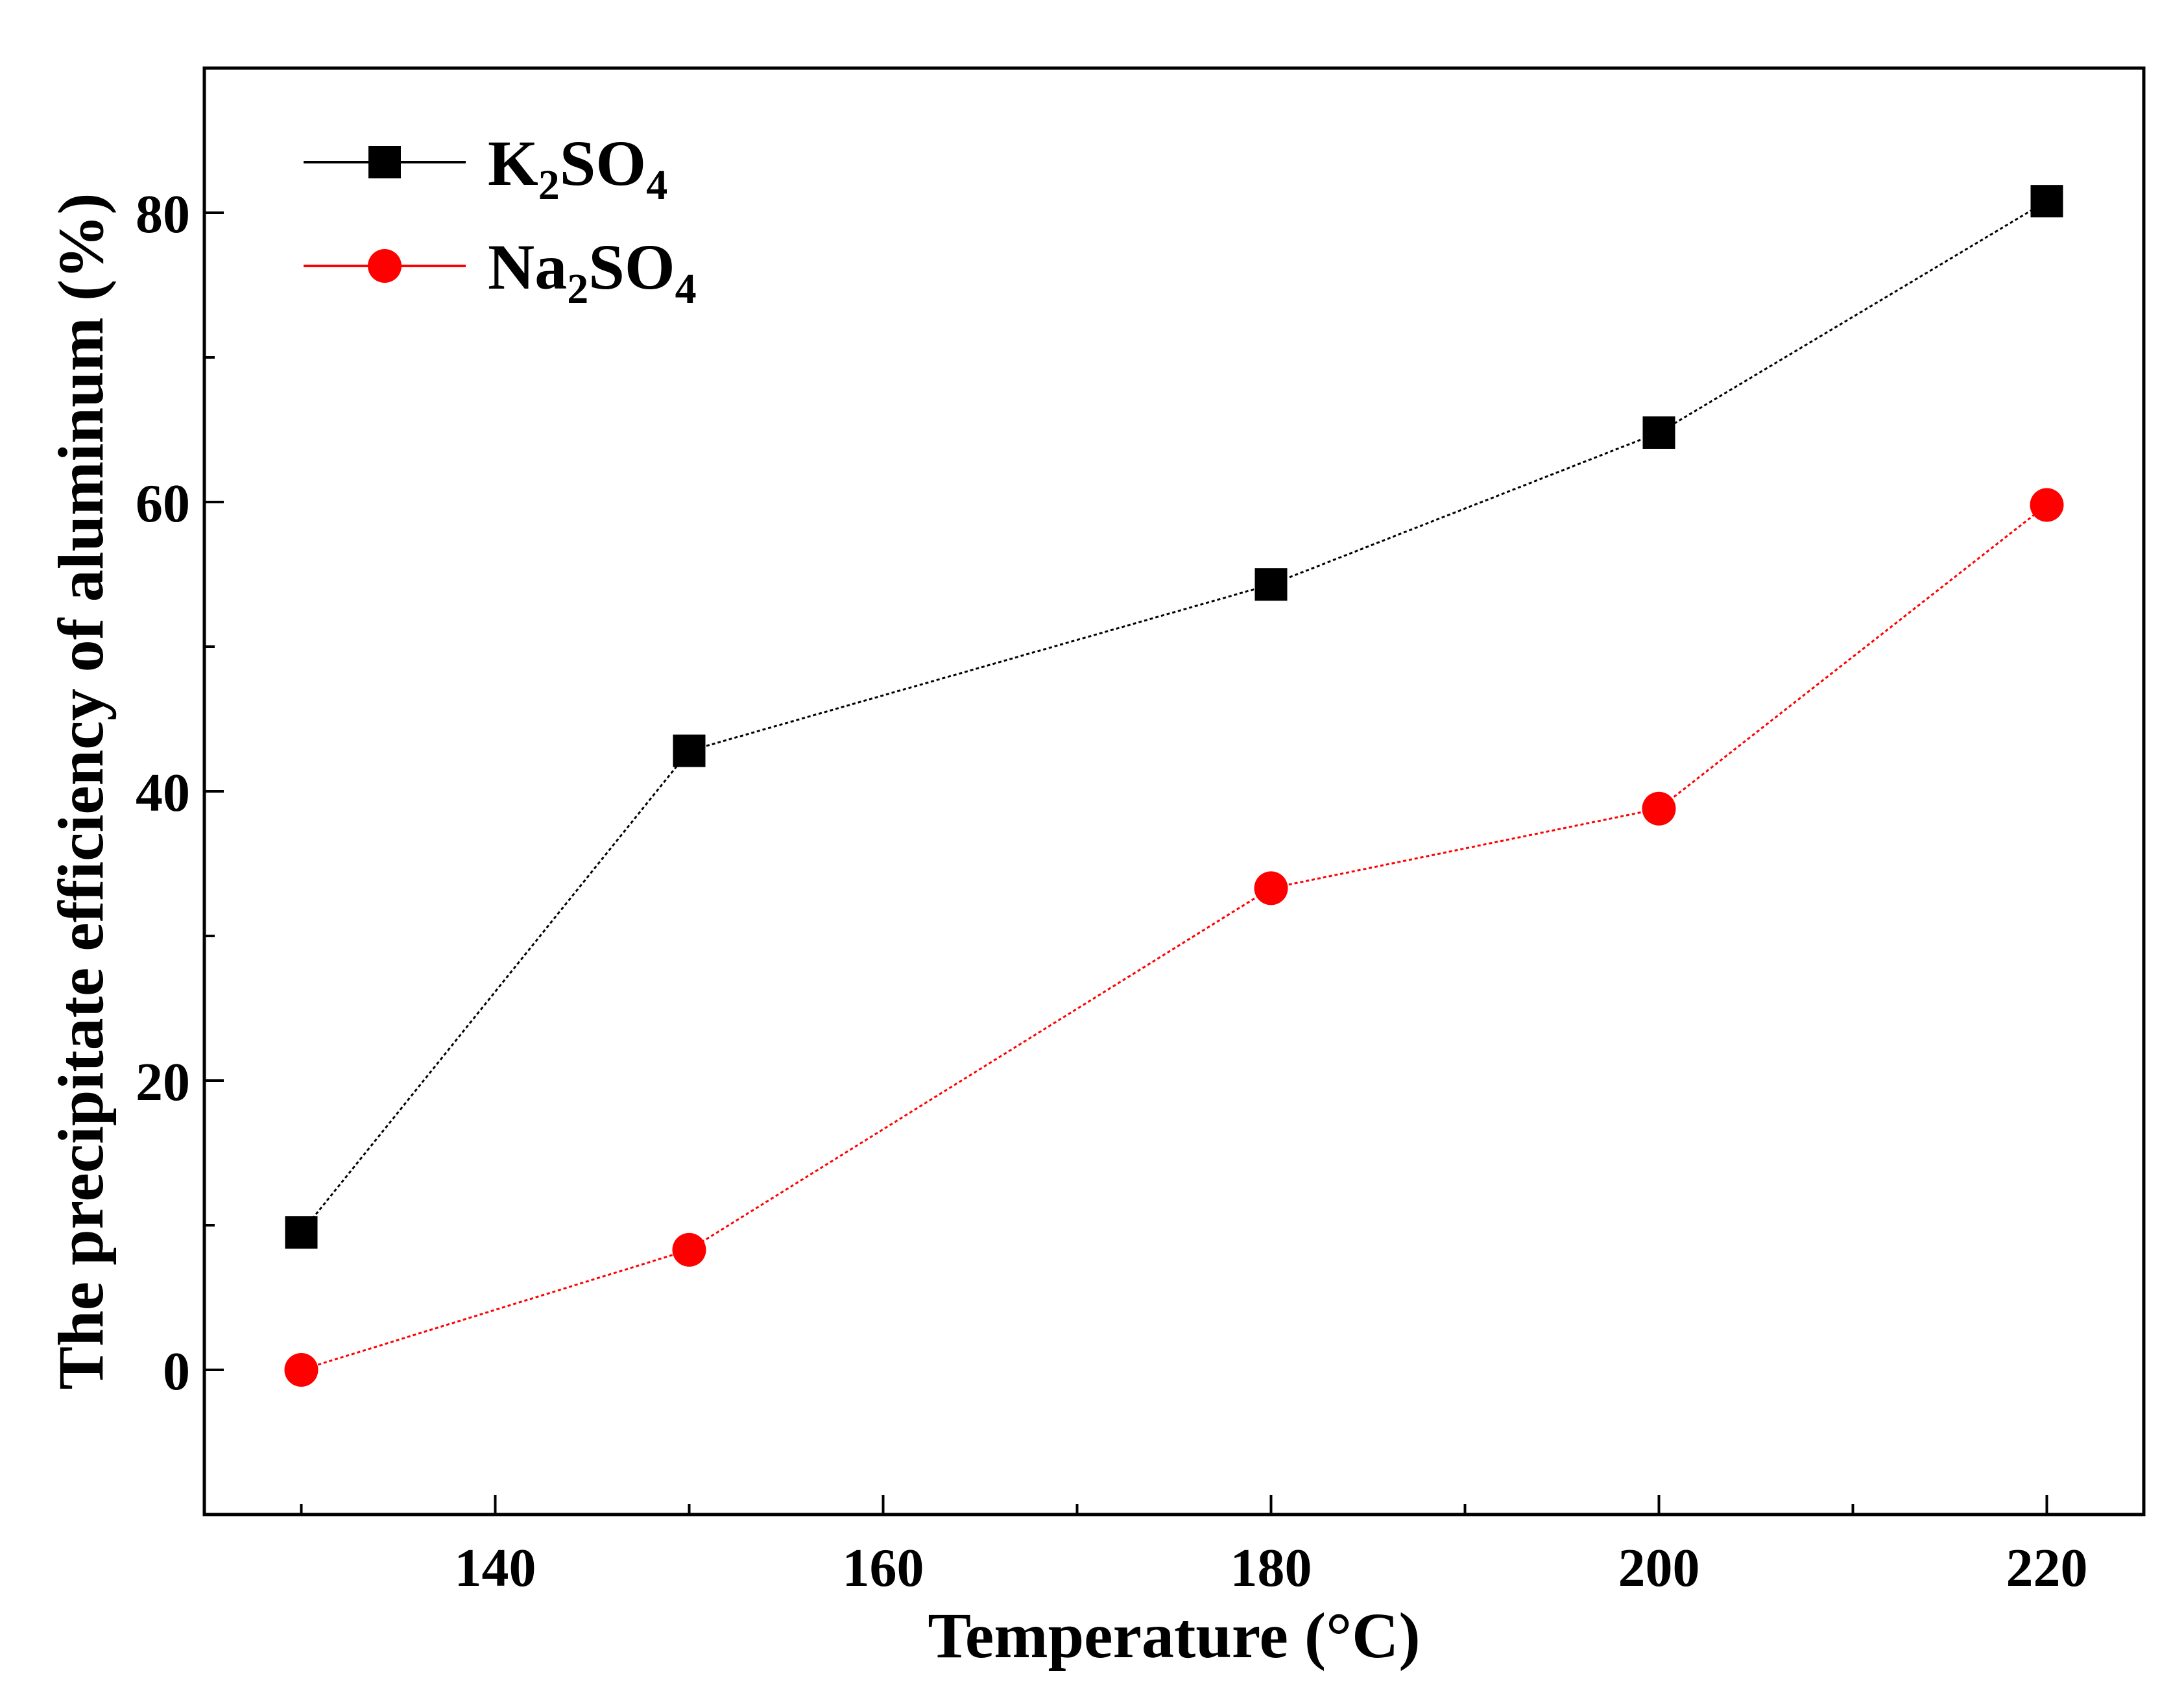  What do you see at coordinates (528, 267) in the screenshot?
I see `legend-label-part: Na` at bounding box center [528, 267].